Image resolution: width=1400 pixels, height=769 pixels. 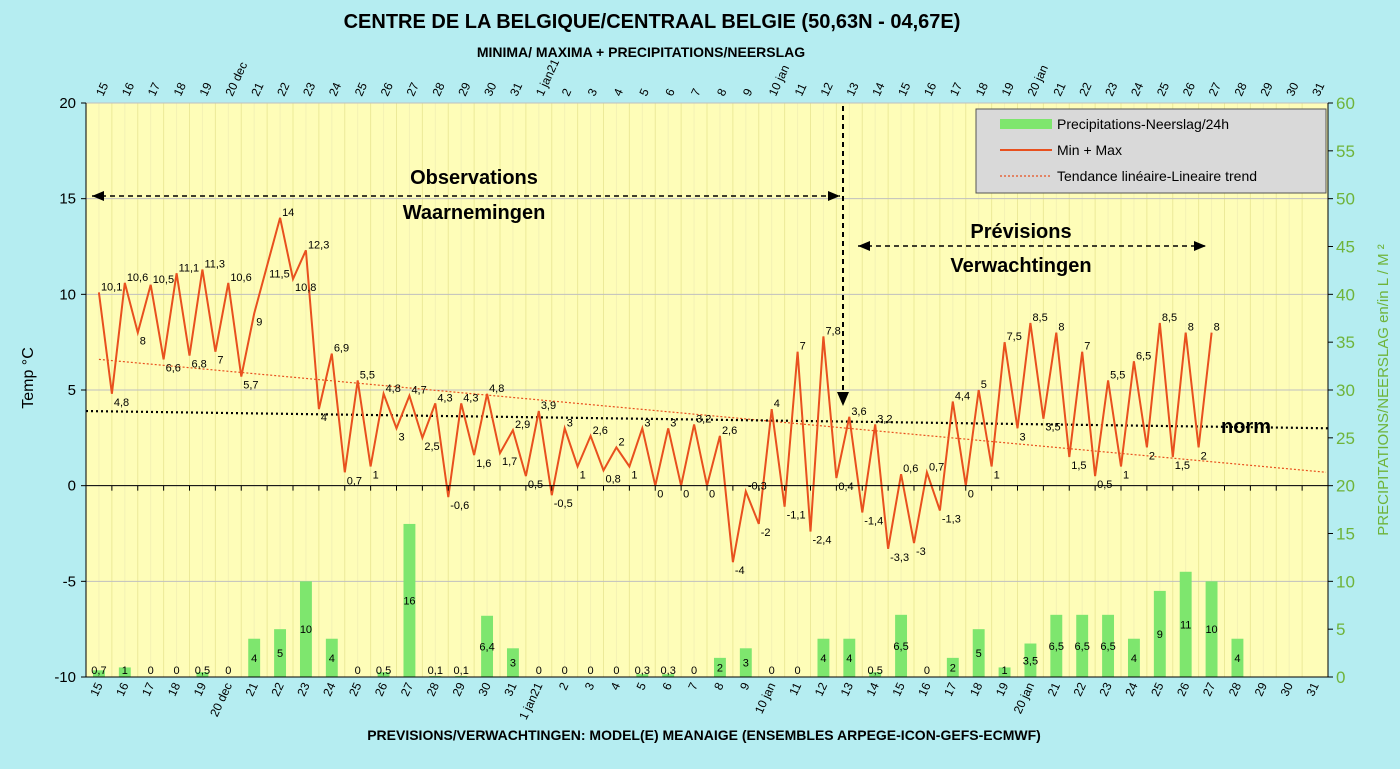 What do you see at coordinates (435, 671) in the screenshot?
I see `precip-data-label: 0,1` at bounding box center [435, 671].